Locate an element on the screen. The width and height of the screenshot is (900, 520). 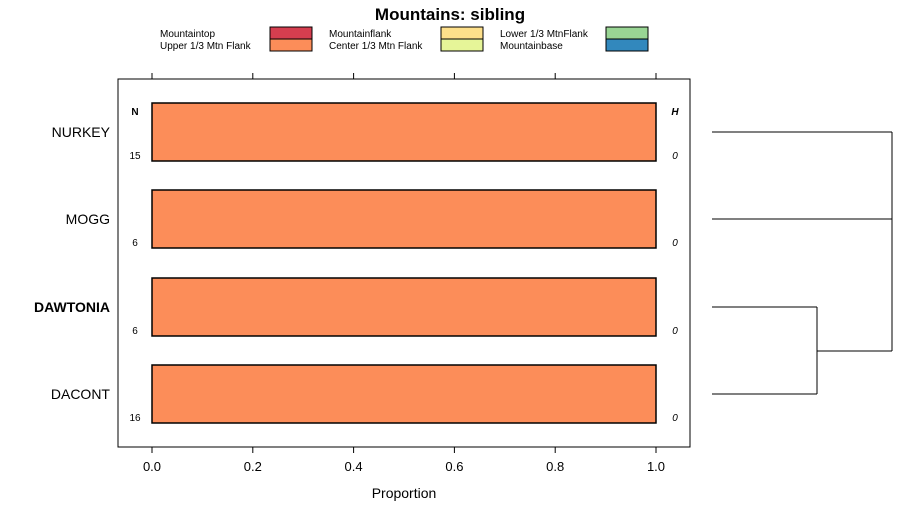
x-tick-label: 0.2 is located at coordinates (253, 466).